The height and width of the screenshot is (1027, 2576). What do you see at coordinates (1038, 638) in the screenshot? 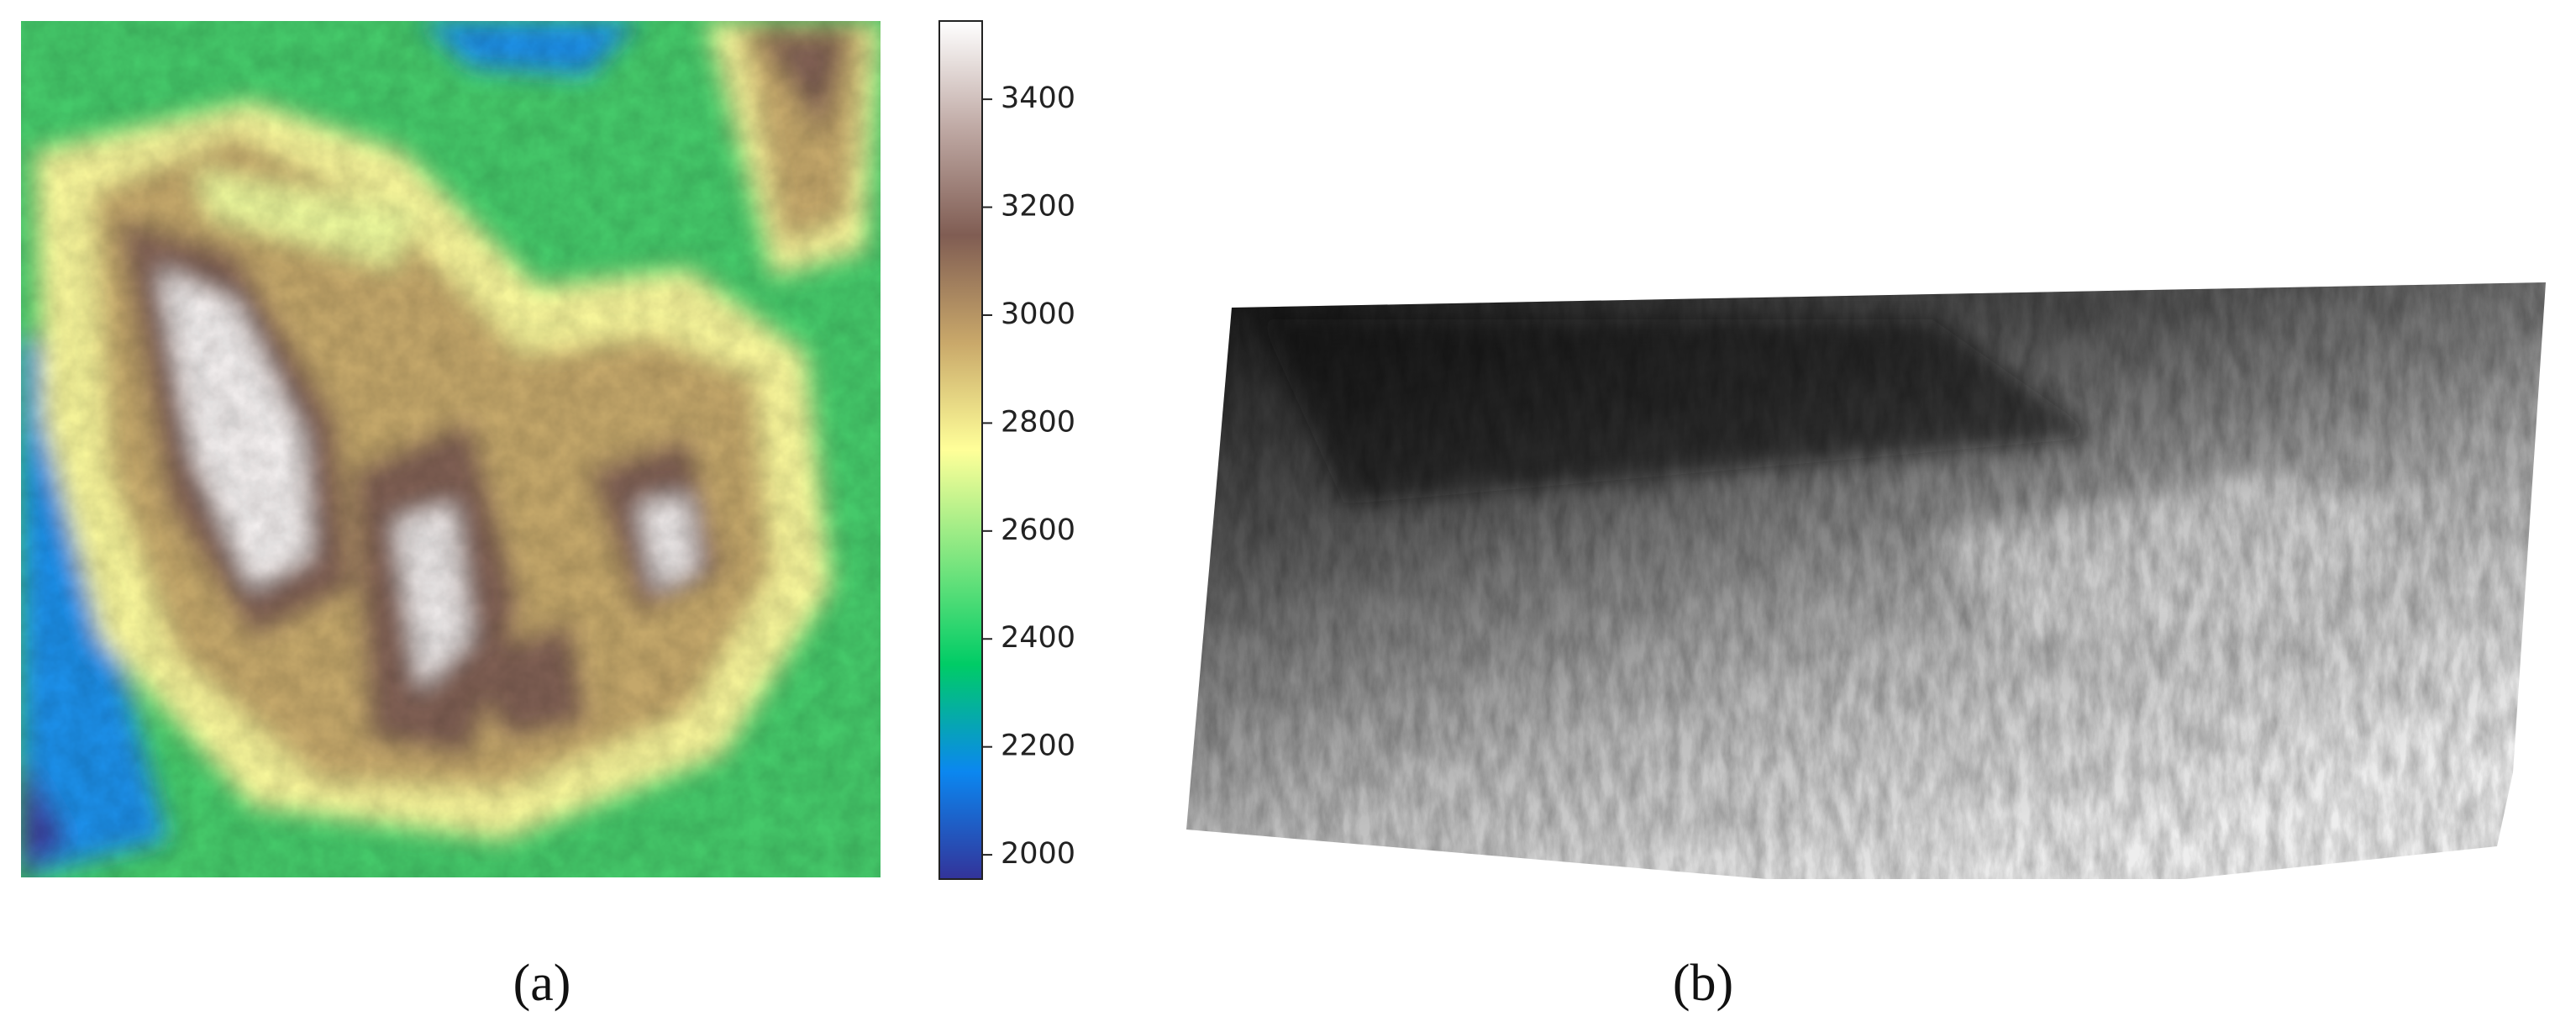
I see `colorbar-tick-label: 2400` at bounding box center [1038, 638].